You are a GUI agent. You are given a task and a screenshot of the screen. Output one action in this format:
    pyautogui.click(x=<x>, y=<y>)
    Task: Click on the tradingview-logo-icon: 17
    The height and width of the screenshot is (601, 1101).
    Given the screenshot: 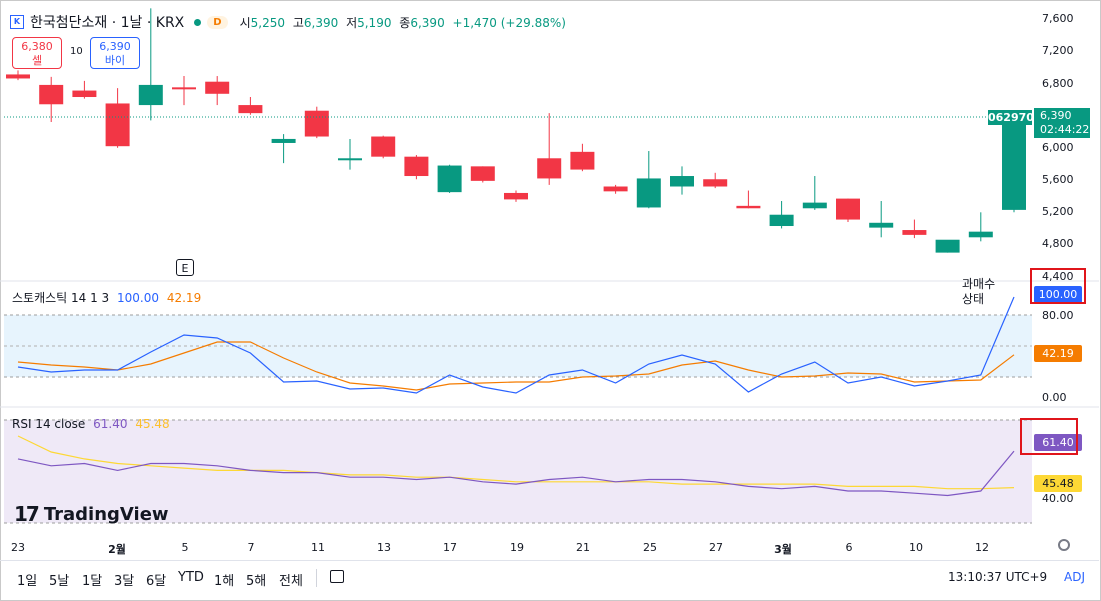 What is the action you would take?
    pyautogui.click(x=27, y=514)
    